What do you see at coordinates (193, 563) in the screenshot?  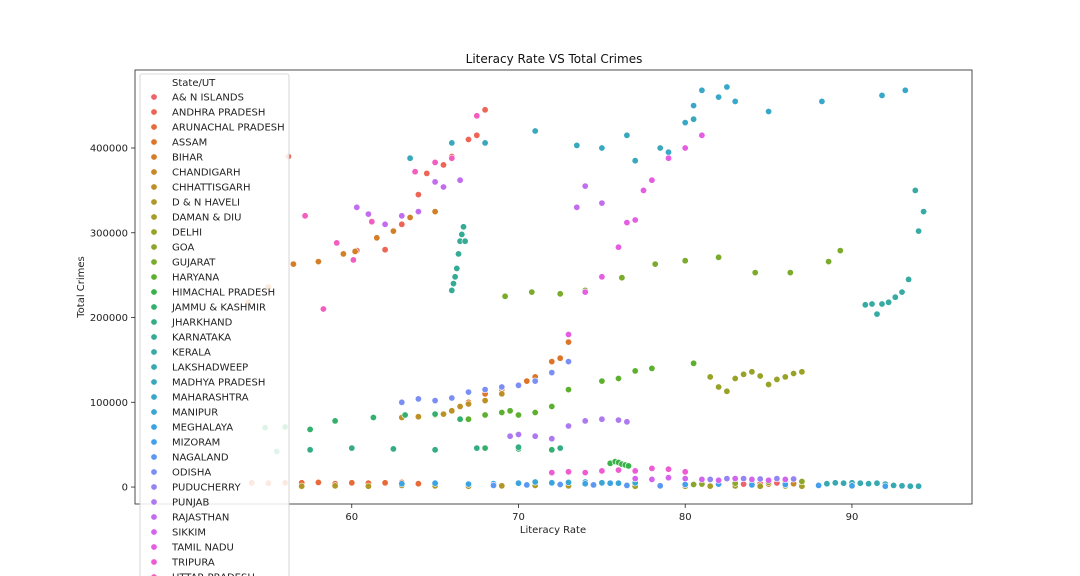 I see `legend-entry-label: TRIPURA` at bounding box center [193, 563].